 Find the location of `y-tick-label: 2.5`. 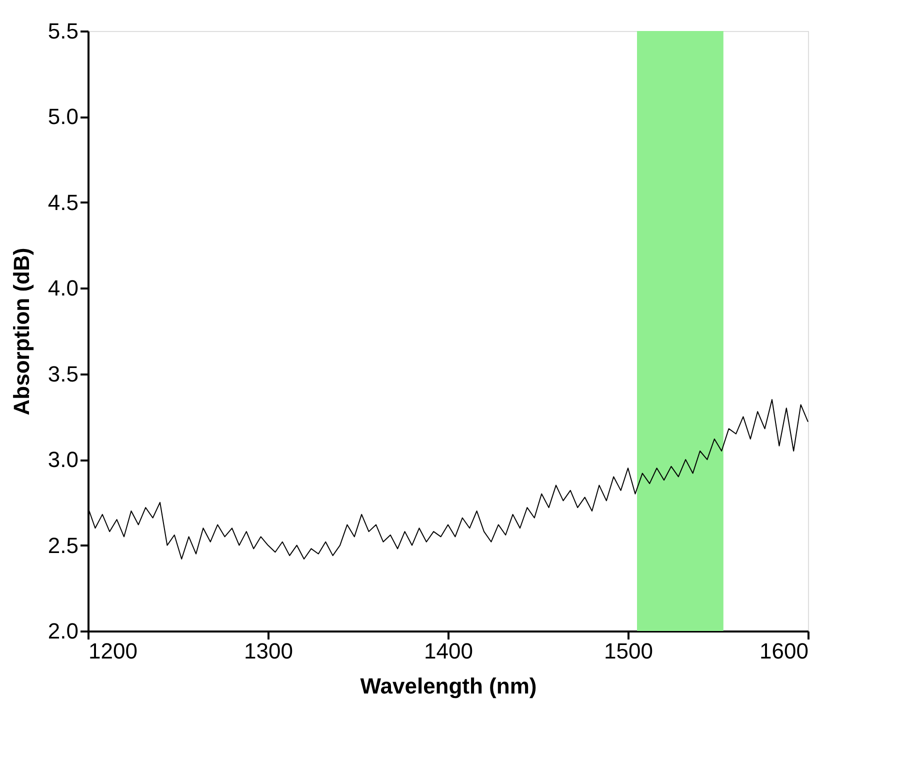

y-tick-label: 2.5 is located at coordinates (63, 545).